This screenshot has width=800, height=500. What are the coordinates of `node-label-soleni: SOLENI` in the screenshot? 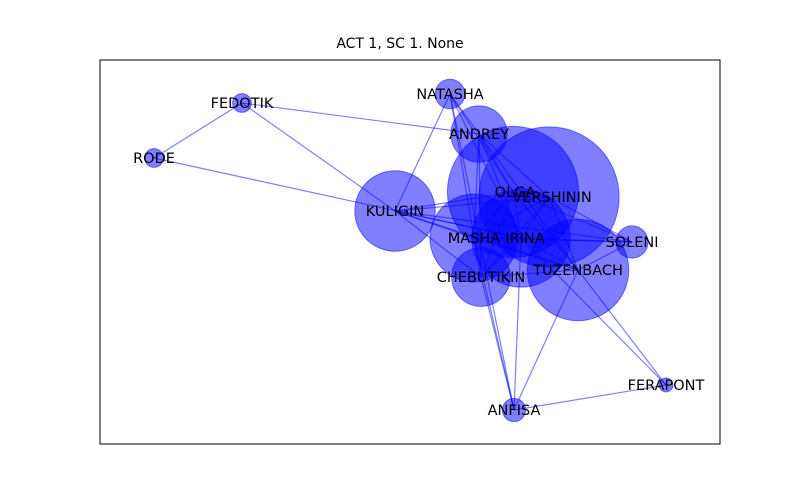 It's located at (632, 243).